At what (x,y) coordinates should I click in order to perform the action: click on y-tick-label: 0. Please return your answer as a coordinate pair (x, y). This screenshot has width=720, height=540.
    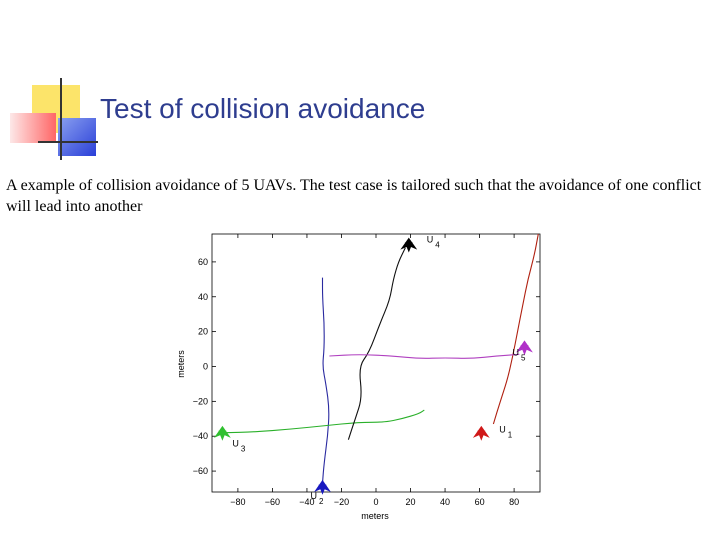
    Looking at the image, I should click on (205, 366).